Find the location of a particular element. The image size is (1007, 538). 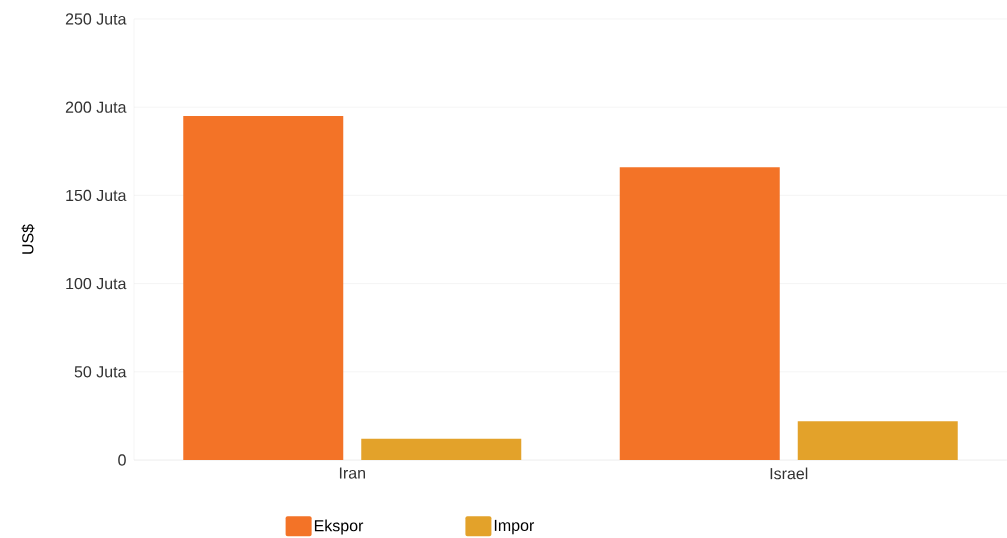

x-tick-label: Israel is located at coordinates (789, 473).